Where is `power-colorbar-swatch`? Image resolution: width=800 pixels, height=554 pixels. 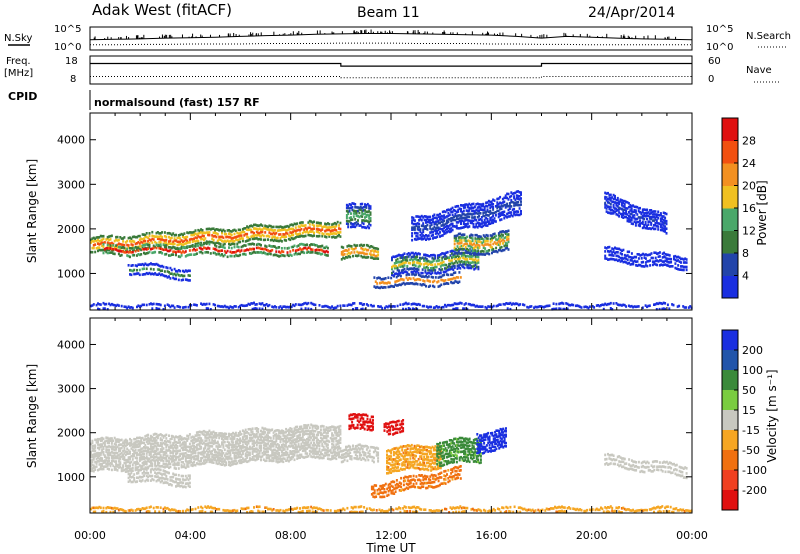 power-colorbar-swatch is located at coordinates (730, 197).